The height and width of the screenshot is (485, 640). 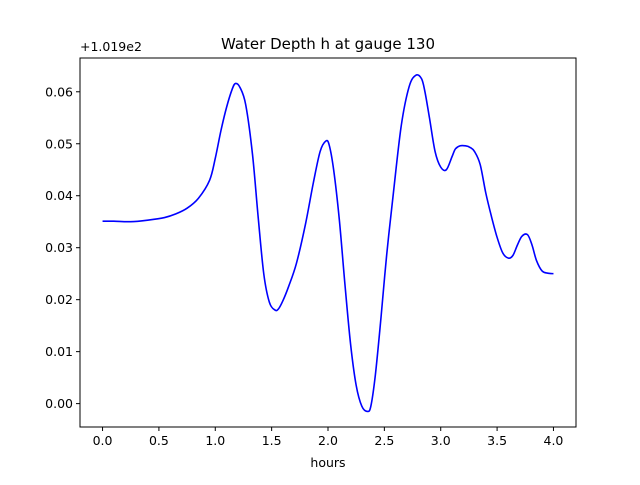 I want to click on x-axis-label: hours, so click(x=327, y=462).